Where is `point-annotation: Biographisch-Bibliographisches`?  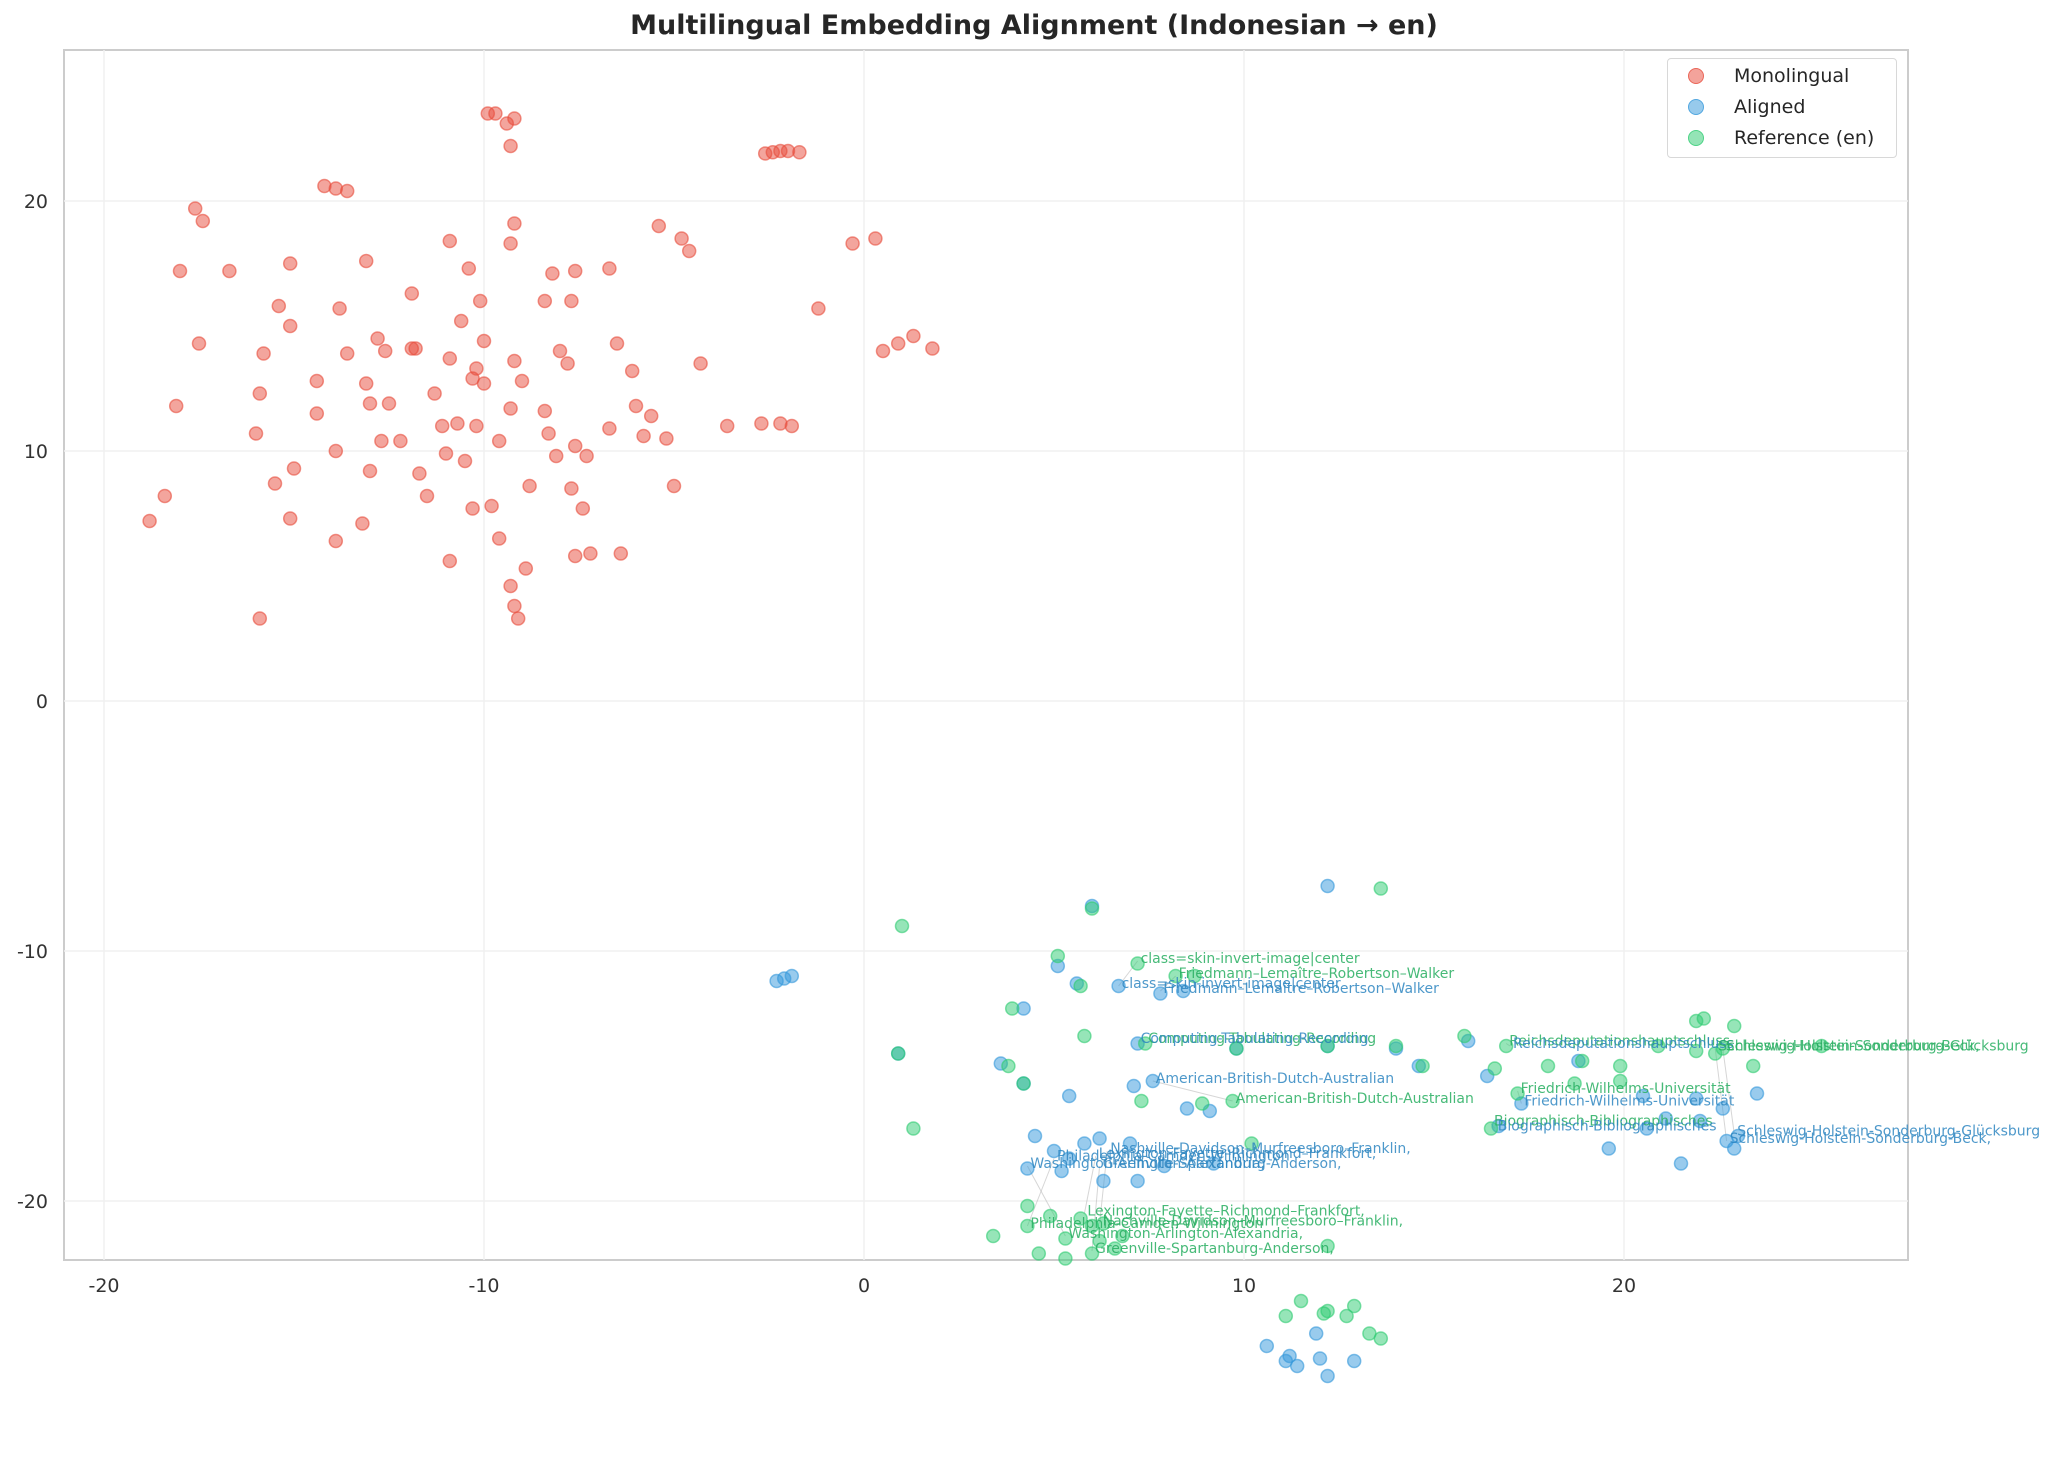 point-annotation: Biographisch-Bibliographisches is located at coordinates (1603, 1122).